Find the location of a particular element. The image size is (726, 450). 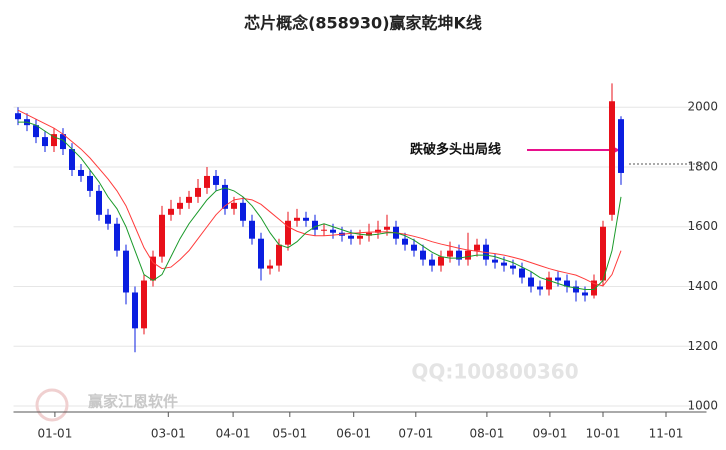

x-tick-label: 09-01 is located at coordinates (549, 434).